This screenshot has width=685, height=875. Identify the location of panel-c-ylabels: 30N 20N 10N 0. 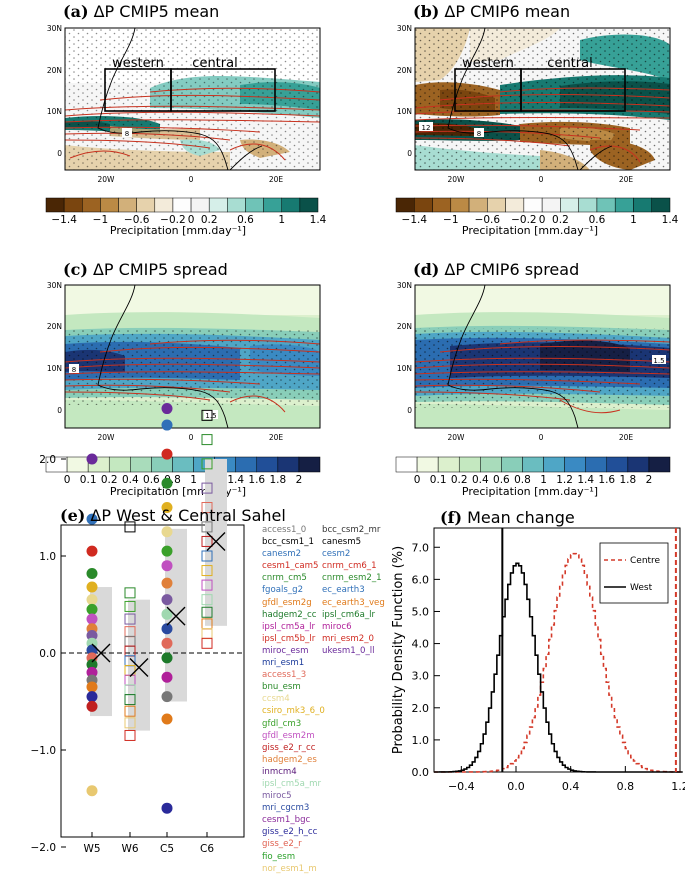
(54, 348).